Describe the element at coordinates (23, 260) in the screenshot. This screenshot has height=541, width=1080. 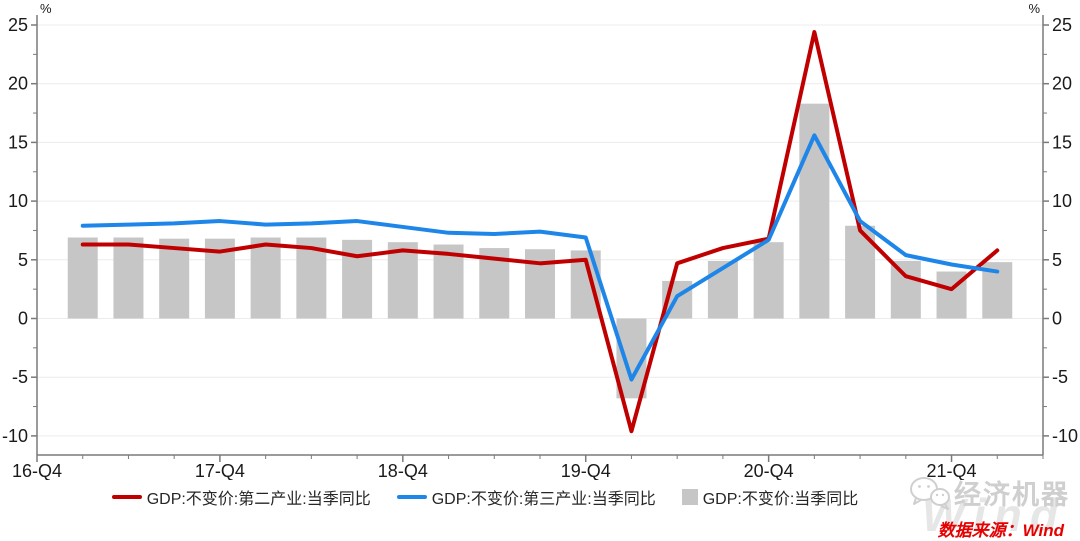
I see `y-tick-label-left: 5` at that location.